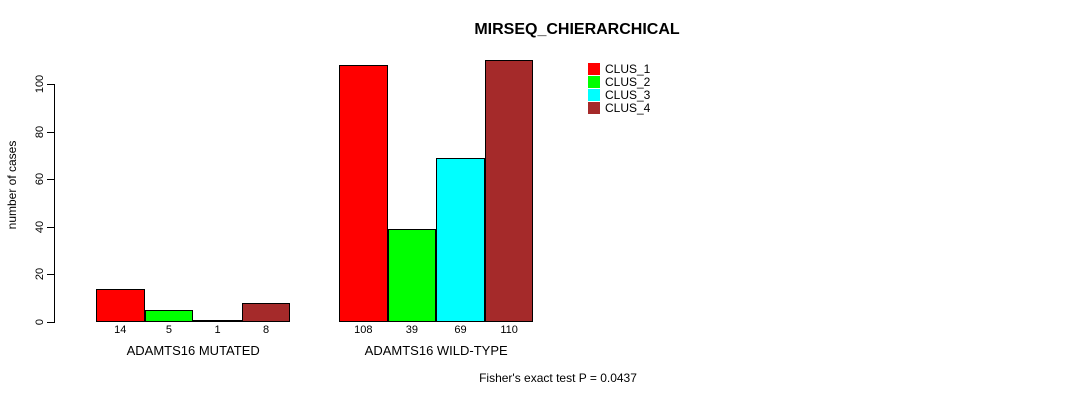 The height and width of the screenshot is (400, 1090). Describe the element at coordinates (40, 322) in the screenshot. I see `y-tick-label: 0` at that location.